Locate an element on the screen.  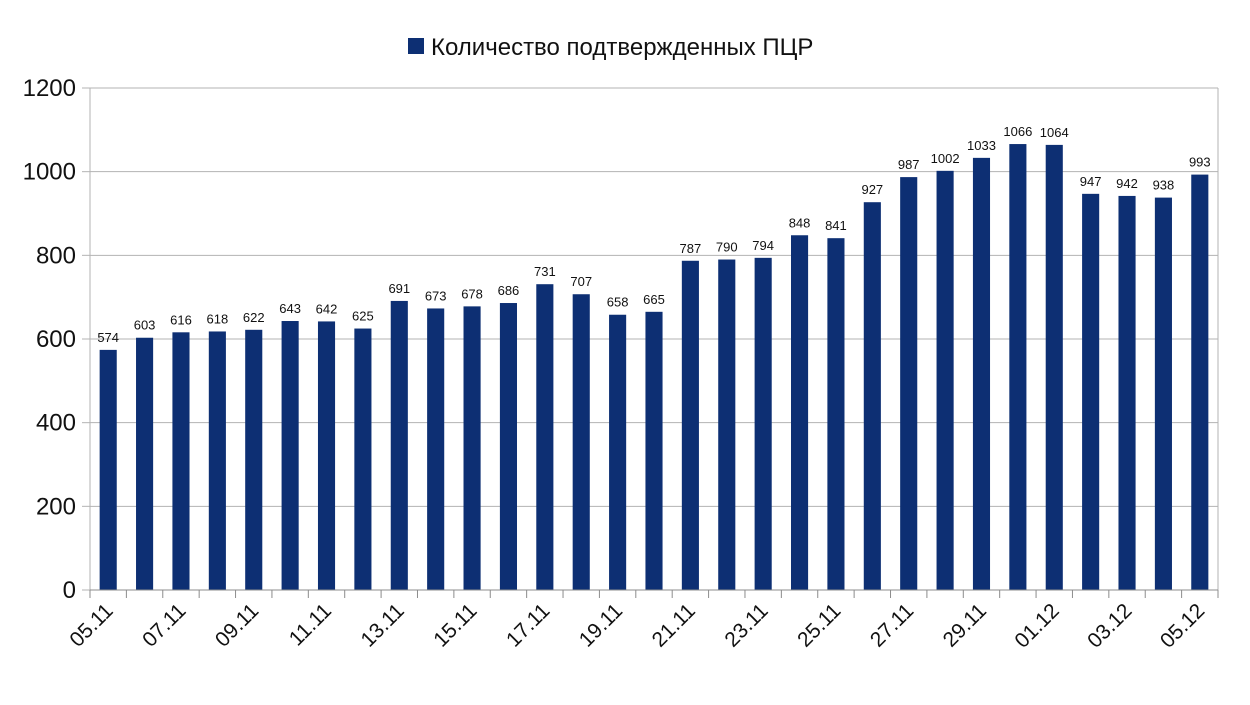
x-tick-label: 17.11 is located at coordinates (528, 625).